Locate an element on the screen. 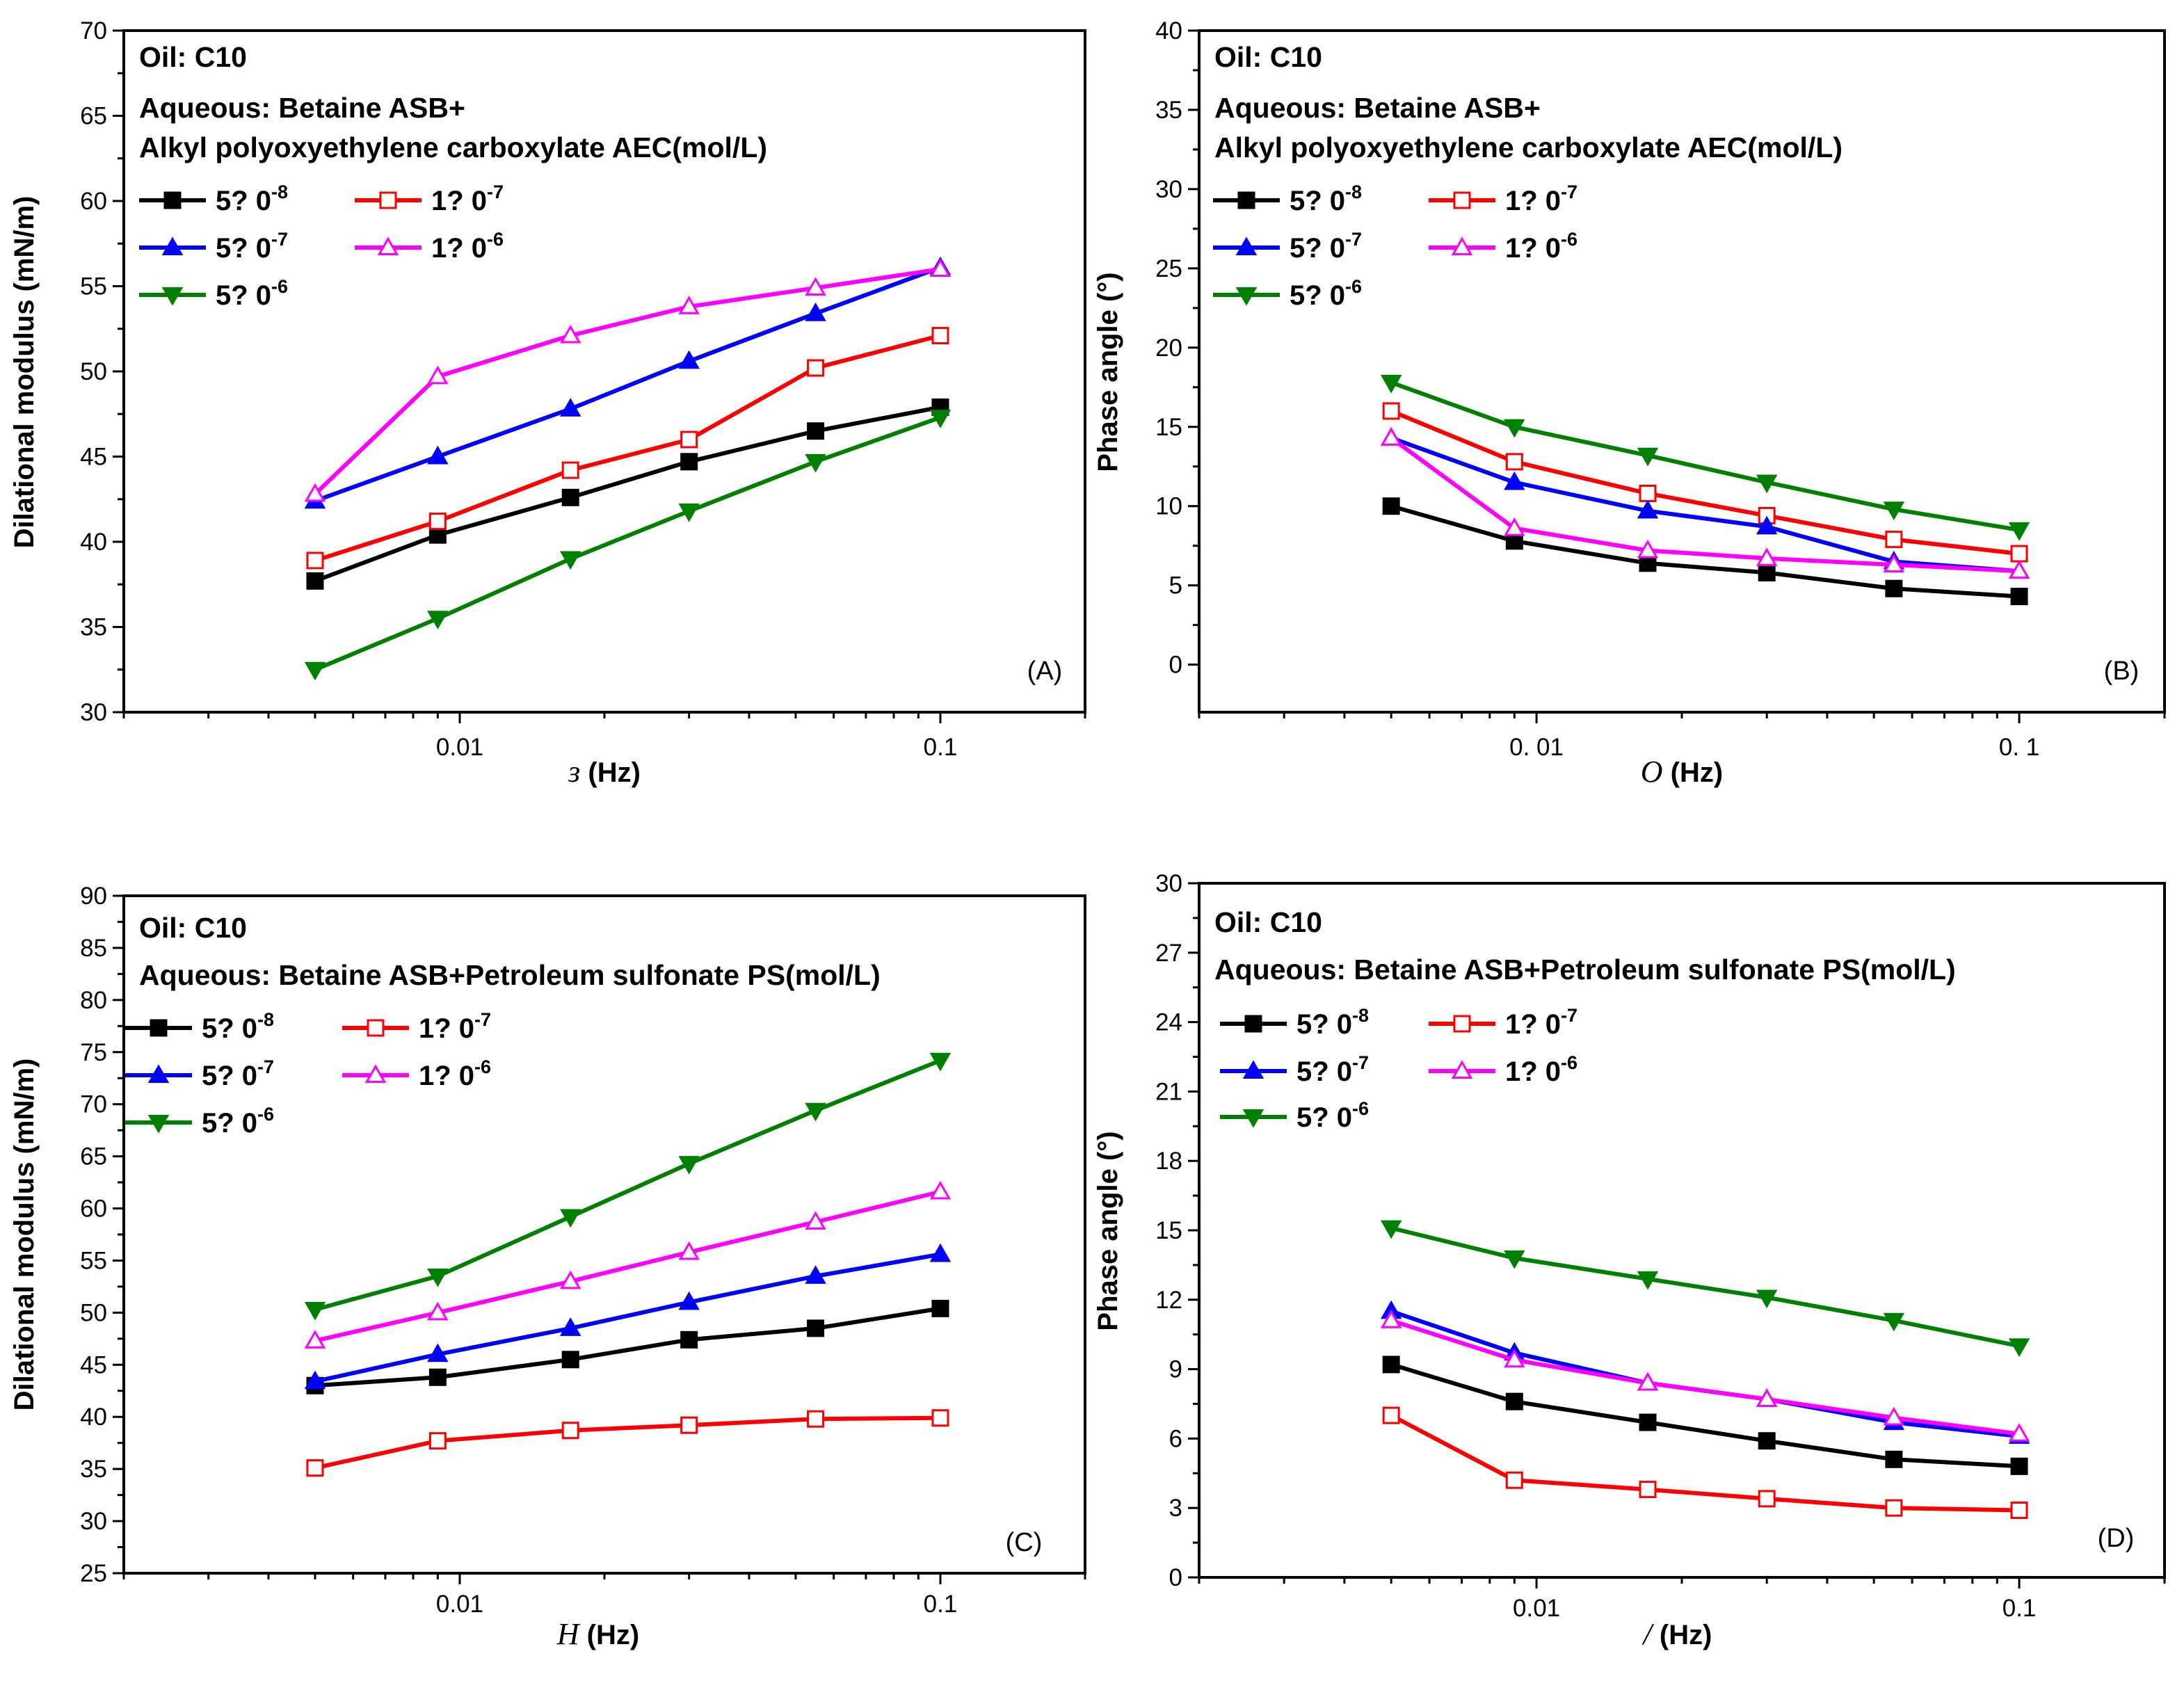 The width and height of the screenshot is (2184, 1681). y-tick-label: 80 is located at coordinates (93, 1000).